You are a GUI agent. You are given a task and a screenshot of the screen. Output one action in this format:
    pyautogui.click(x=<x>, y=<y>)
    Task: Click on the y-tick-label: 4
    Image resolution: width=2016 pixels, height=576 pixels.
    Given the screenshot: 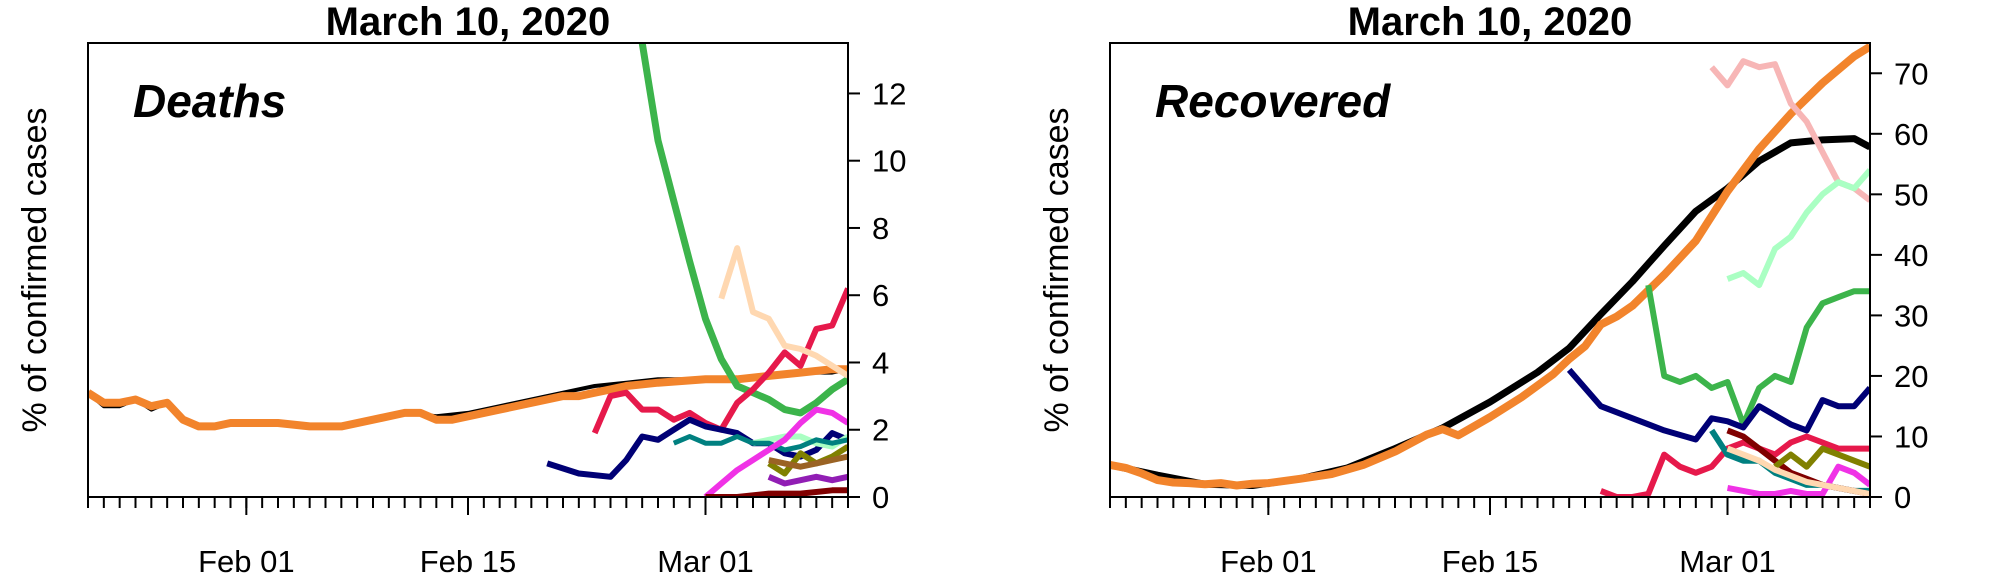 What is the action you would take?
    pyautogui.click(x=880, y=362)
    